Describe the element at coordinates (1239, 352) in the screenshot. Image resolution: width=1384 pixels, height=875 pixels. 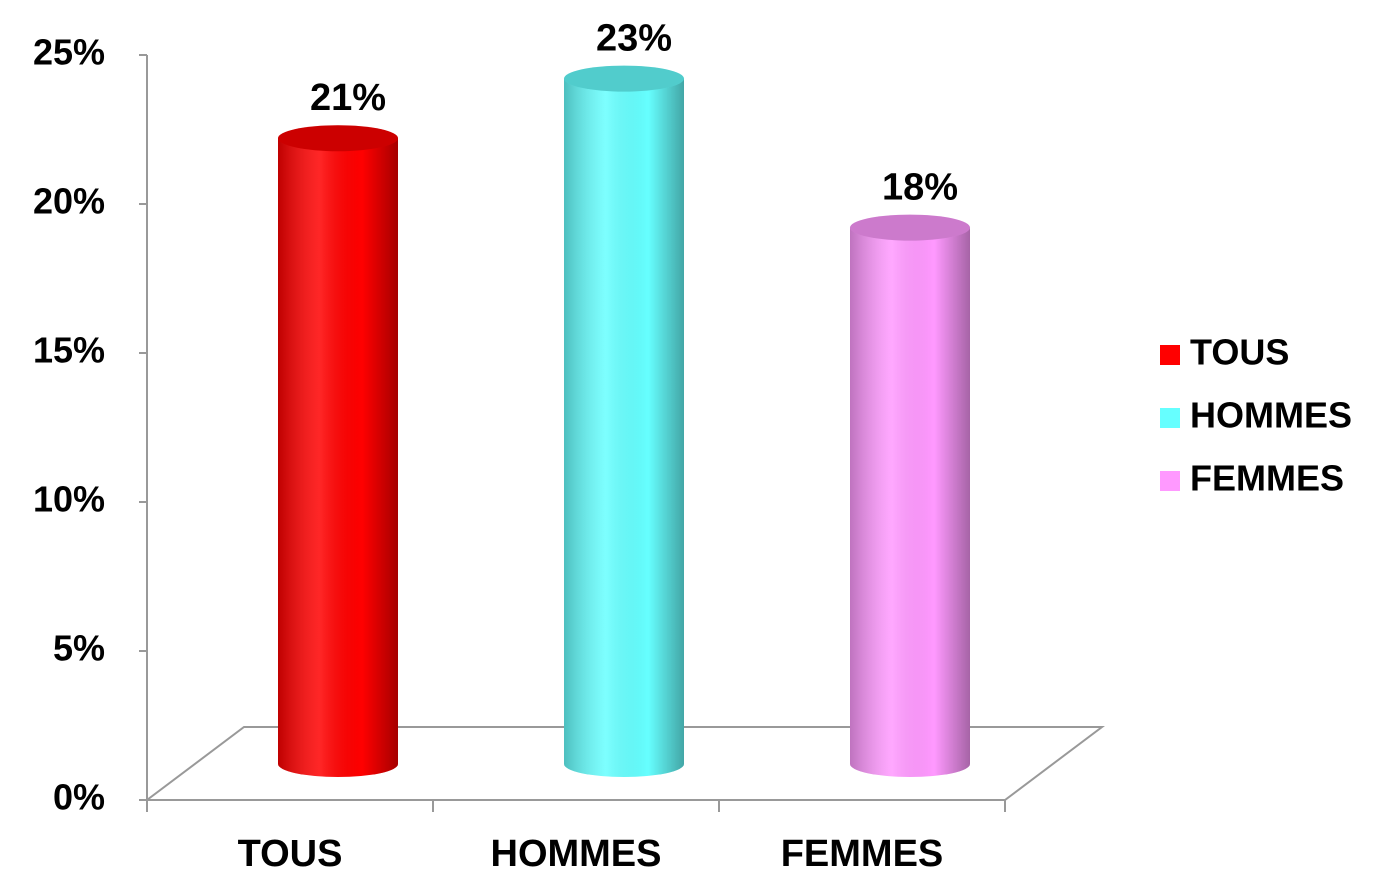
I see `legend-label: TOUS` at that location.